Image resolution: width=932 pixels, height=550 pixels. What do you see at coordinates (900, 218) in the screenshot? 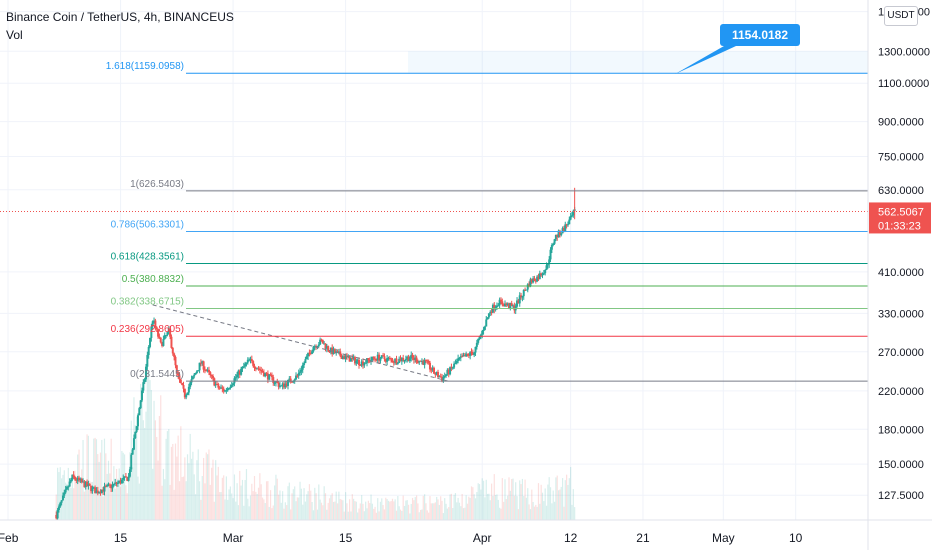
I see `last-price-tag` at bounding box center [900, 218].